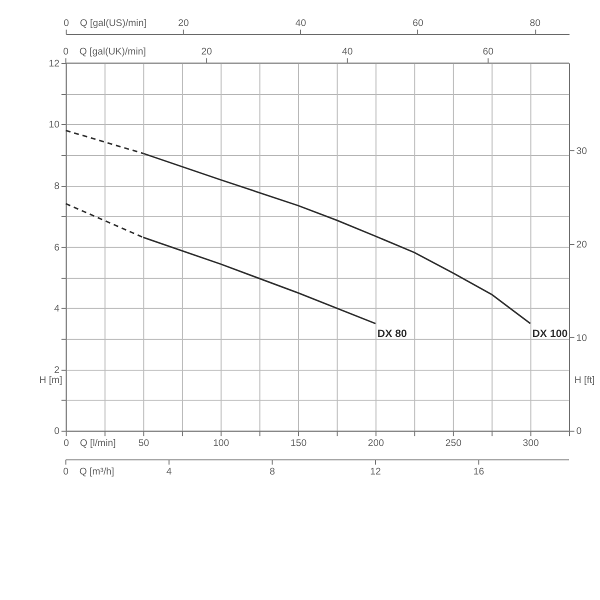  What do you see at coordinates (298, 443) in the screenshot?
I see `x-tick-label: 150` at bounding box center [298, 443].